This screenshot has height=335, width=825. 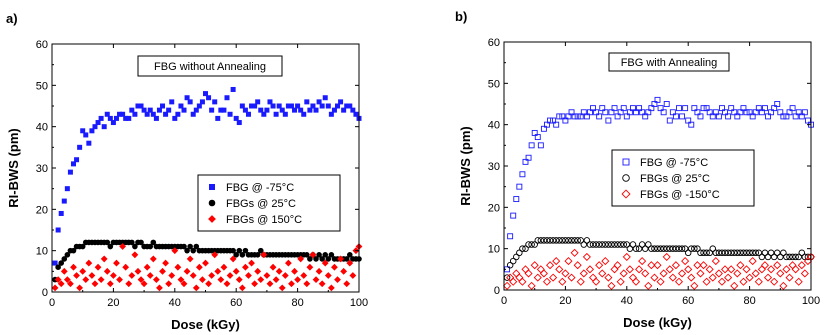 I want to click on legend-label: FBGs @ 25°C, so click(x=675, y=179).